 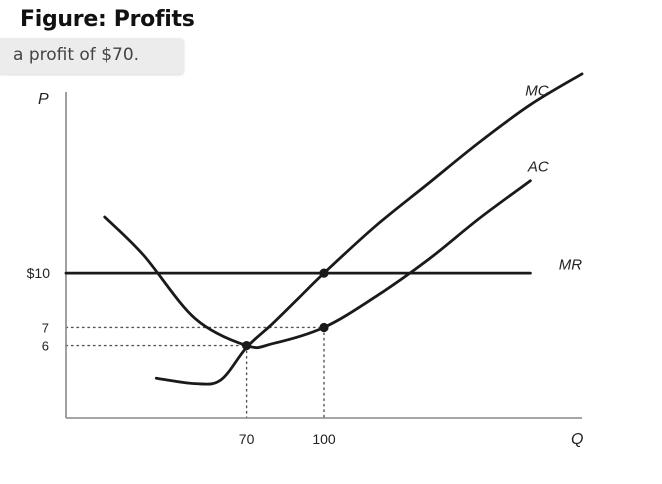 What do you see at coordinates (577, 439) in the screenshot?
I see `x-axis-label: Q` at bounding box center [577, 439].